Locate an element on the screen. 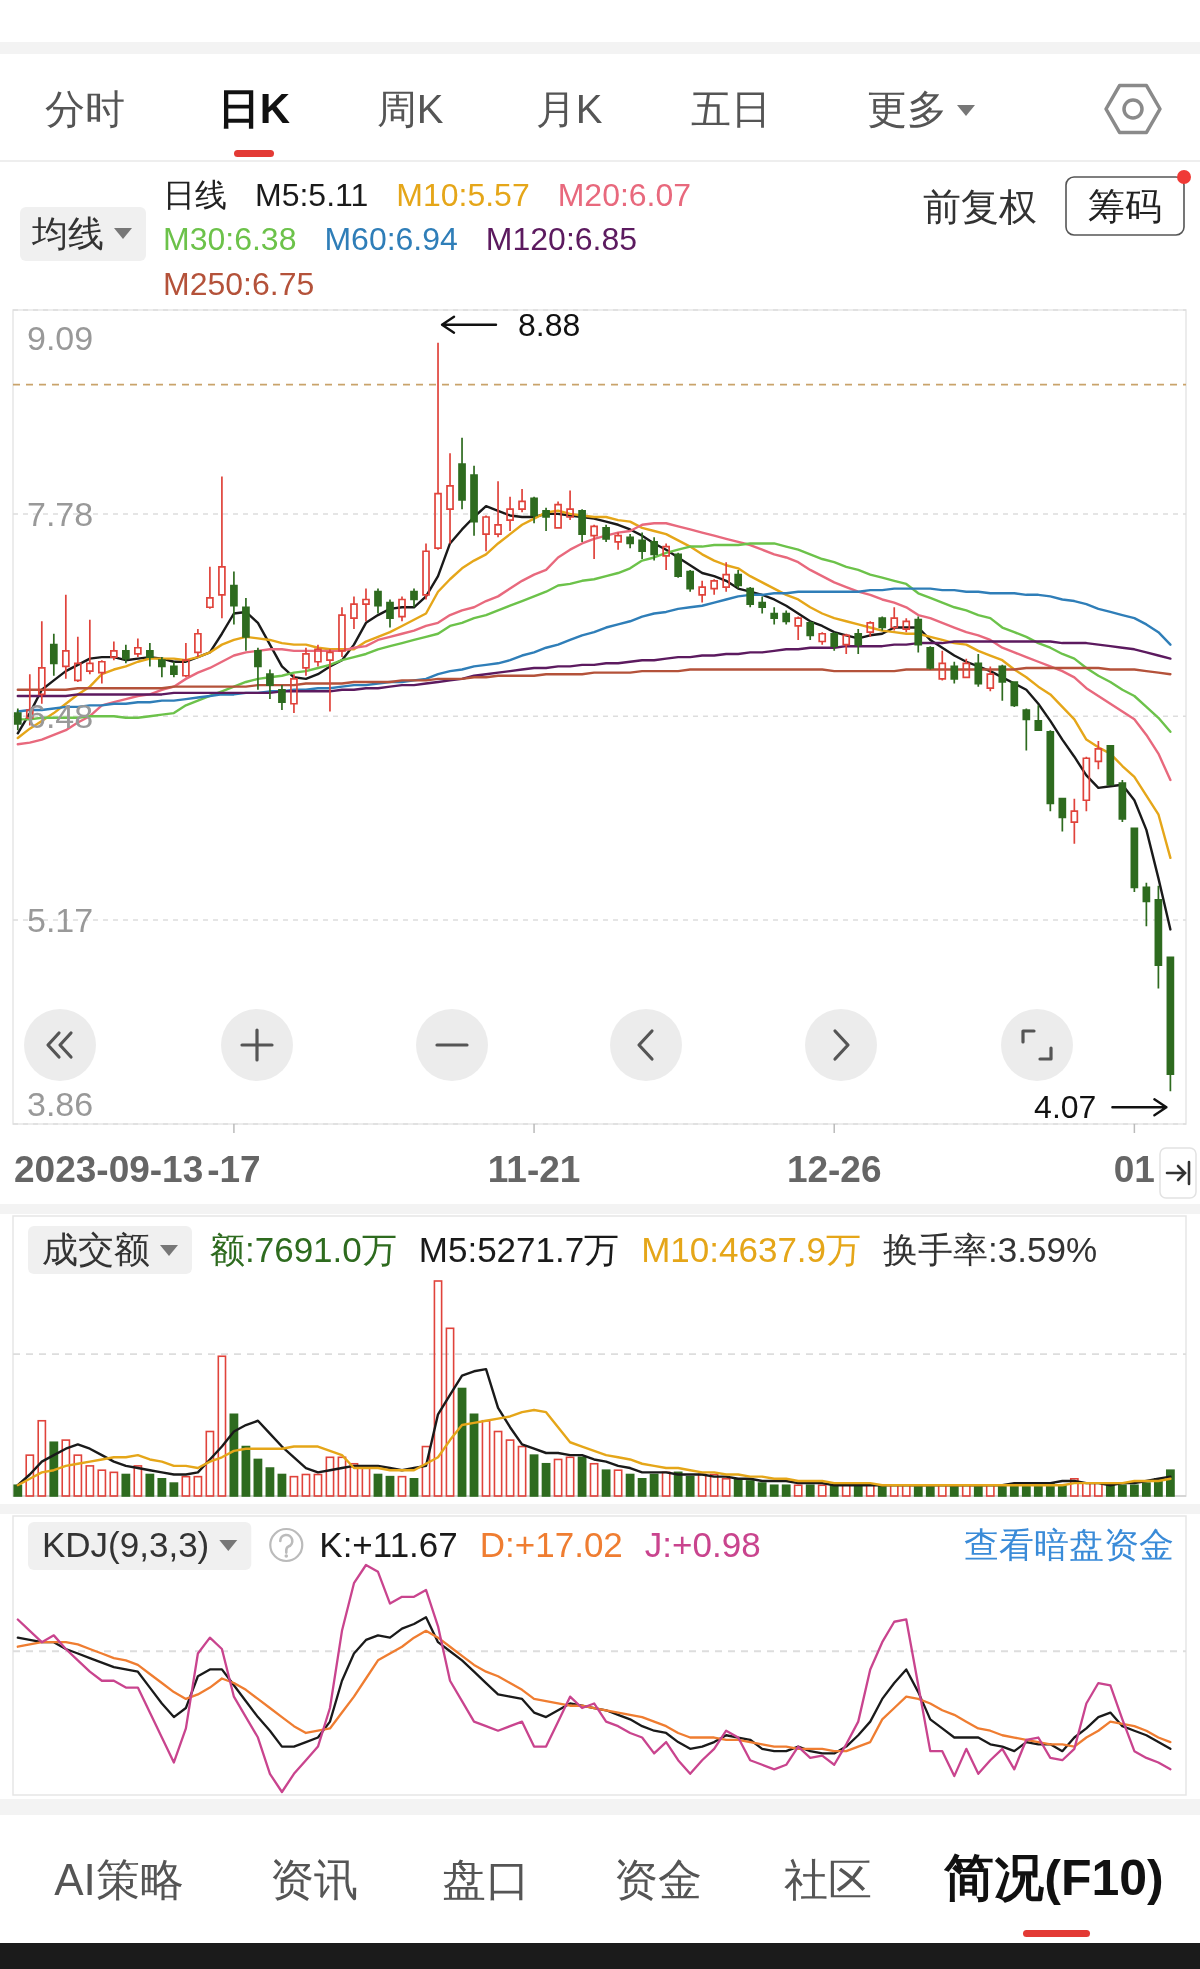 The image size is (1200, 1969). series-label: K:+11.67 is located at coordinates (388, 1544).